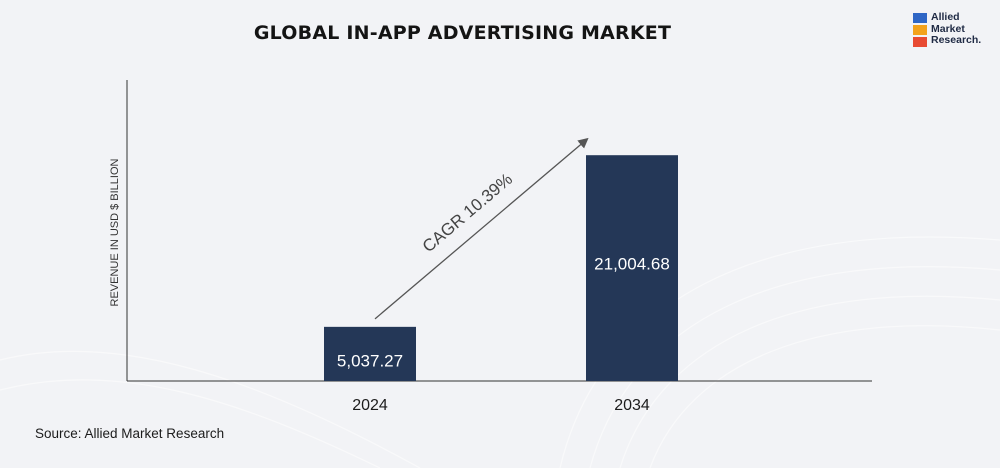  What do you see at coordinates (945, 17) in the screenshot?
I see `logo-line-1: Allied` at bounding box center [945, 17].